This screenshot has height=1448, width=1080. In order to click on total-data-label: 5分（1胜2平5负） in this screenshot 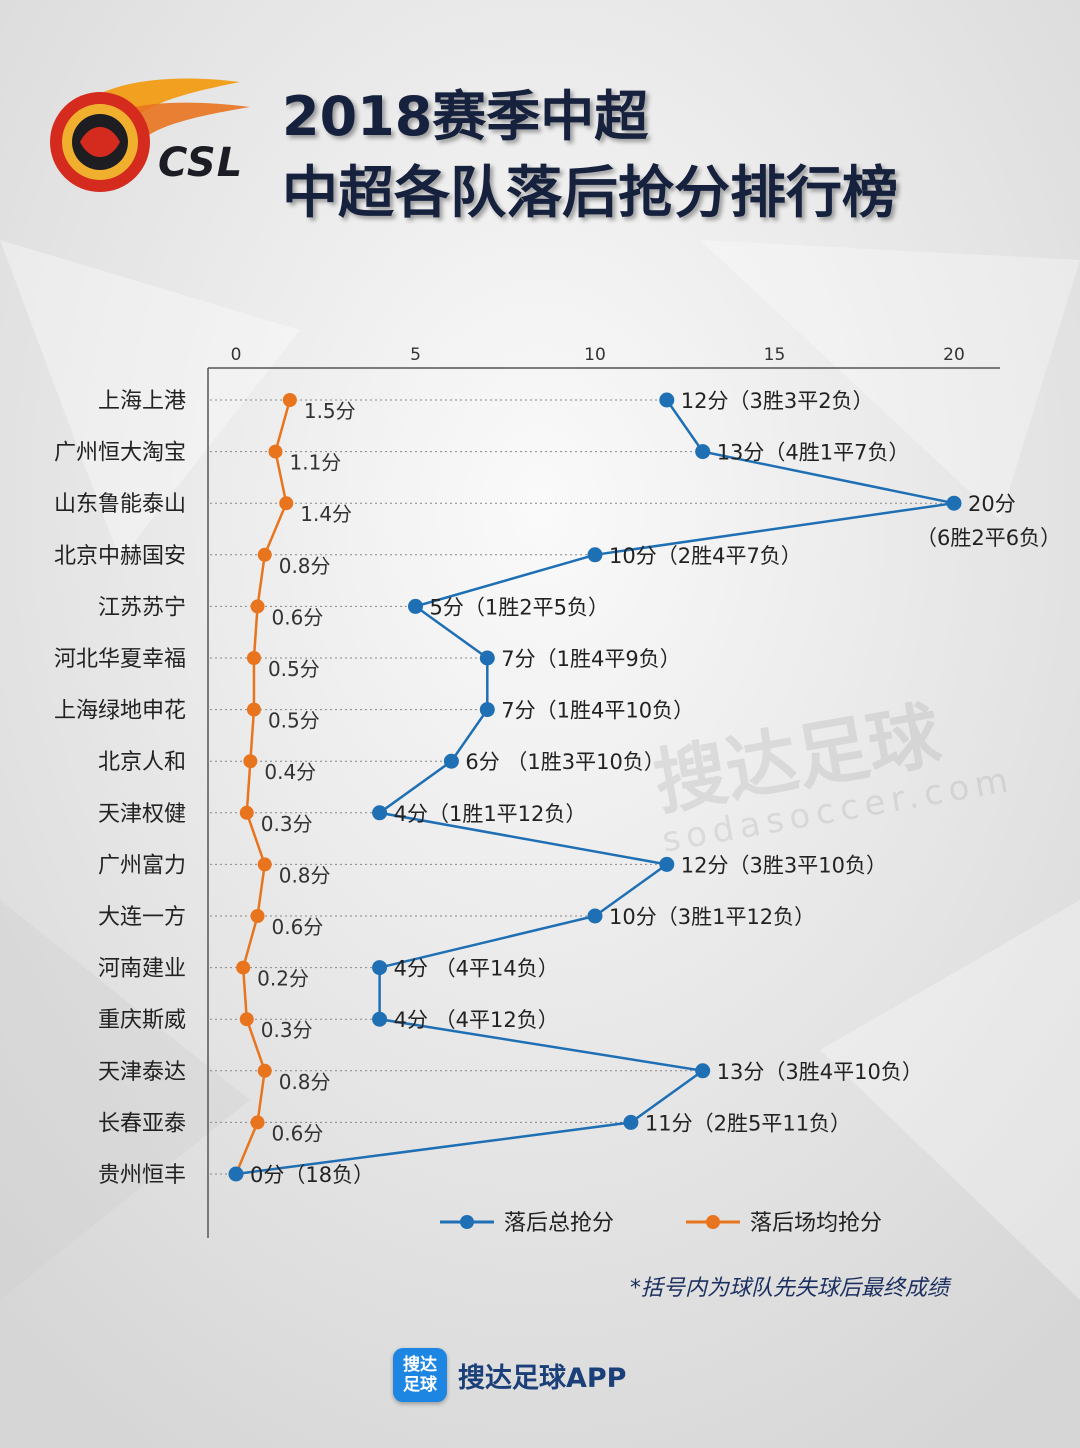, I will do `click(519, 607)`.